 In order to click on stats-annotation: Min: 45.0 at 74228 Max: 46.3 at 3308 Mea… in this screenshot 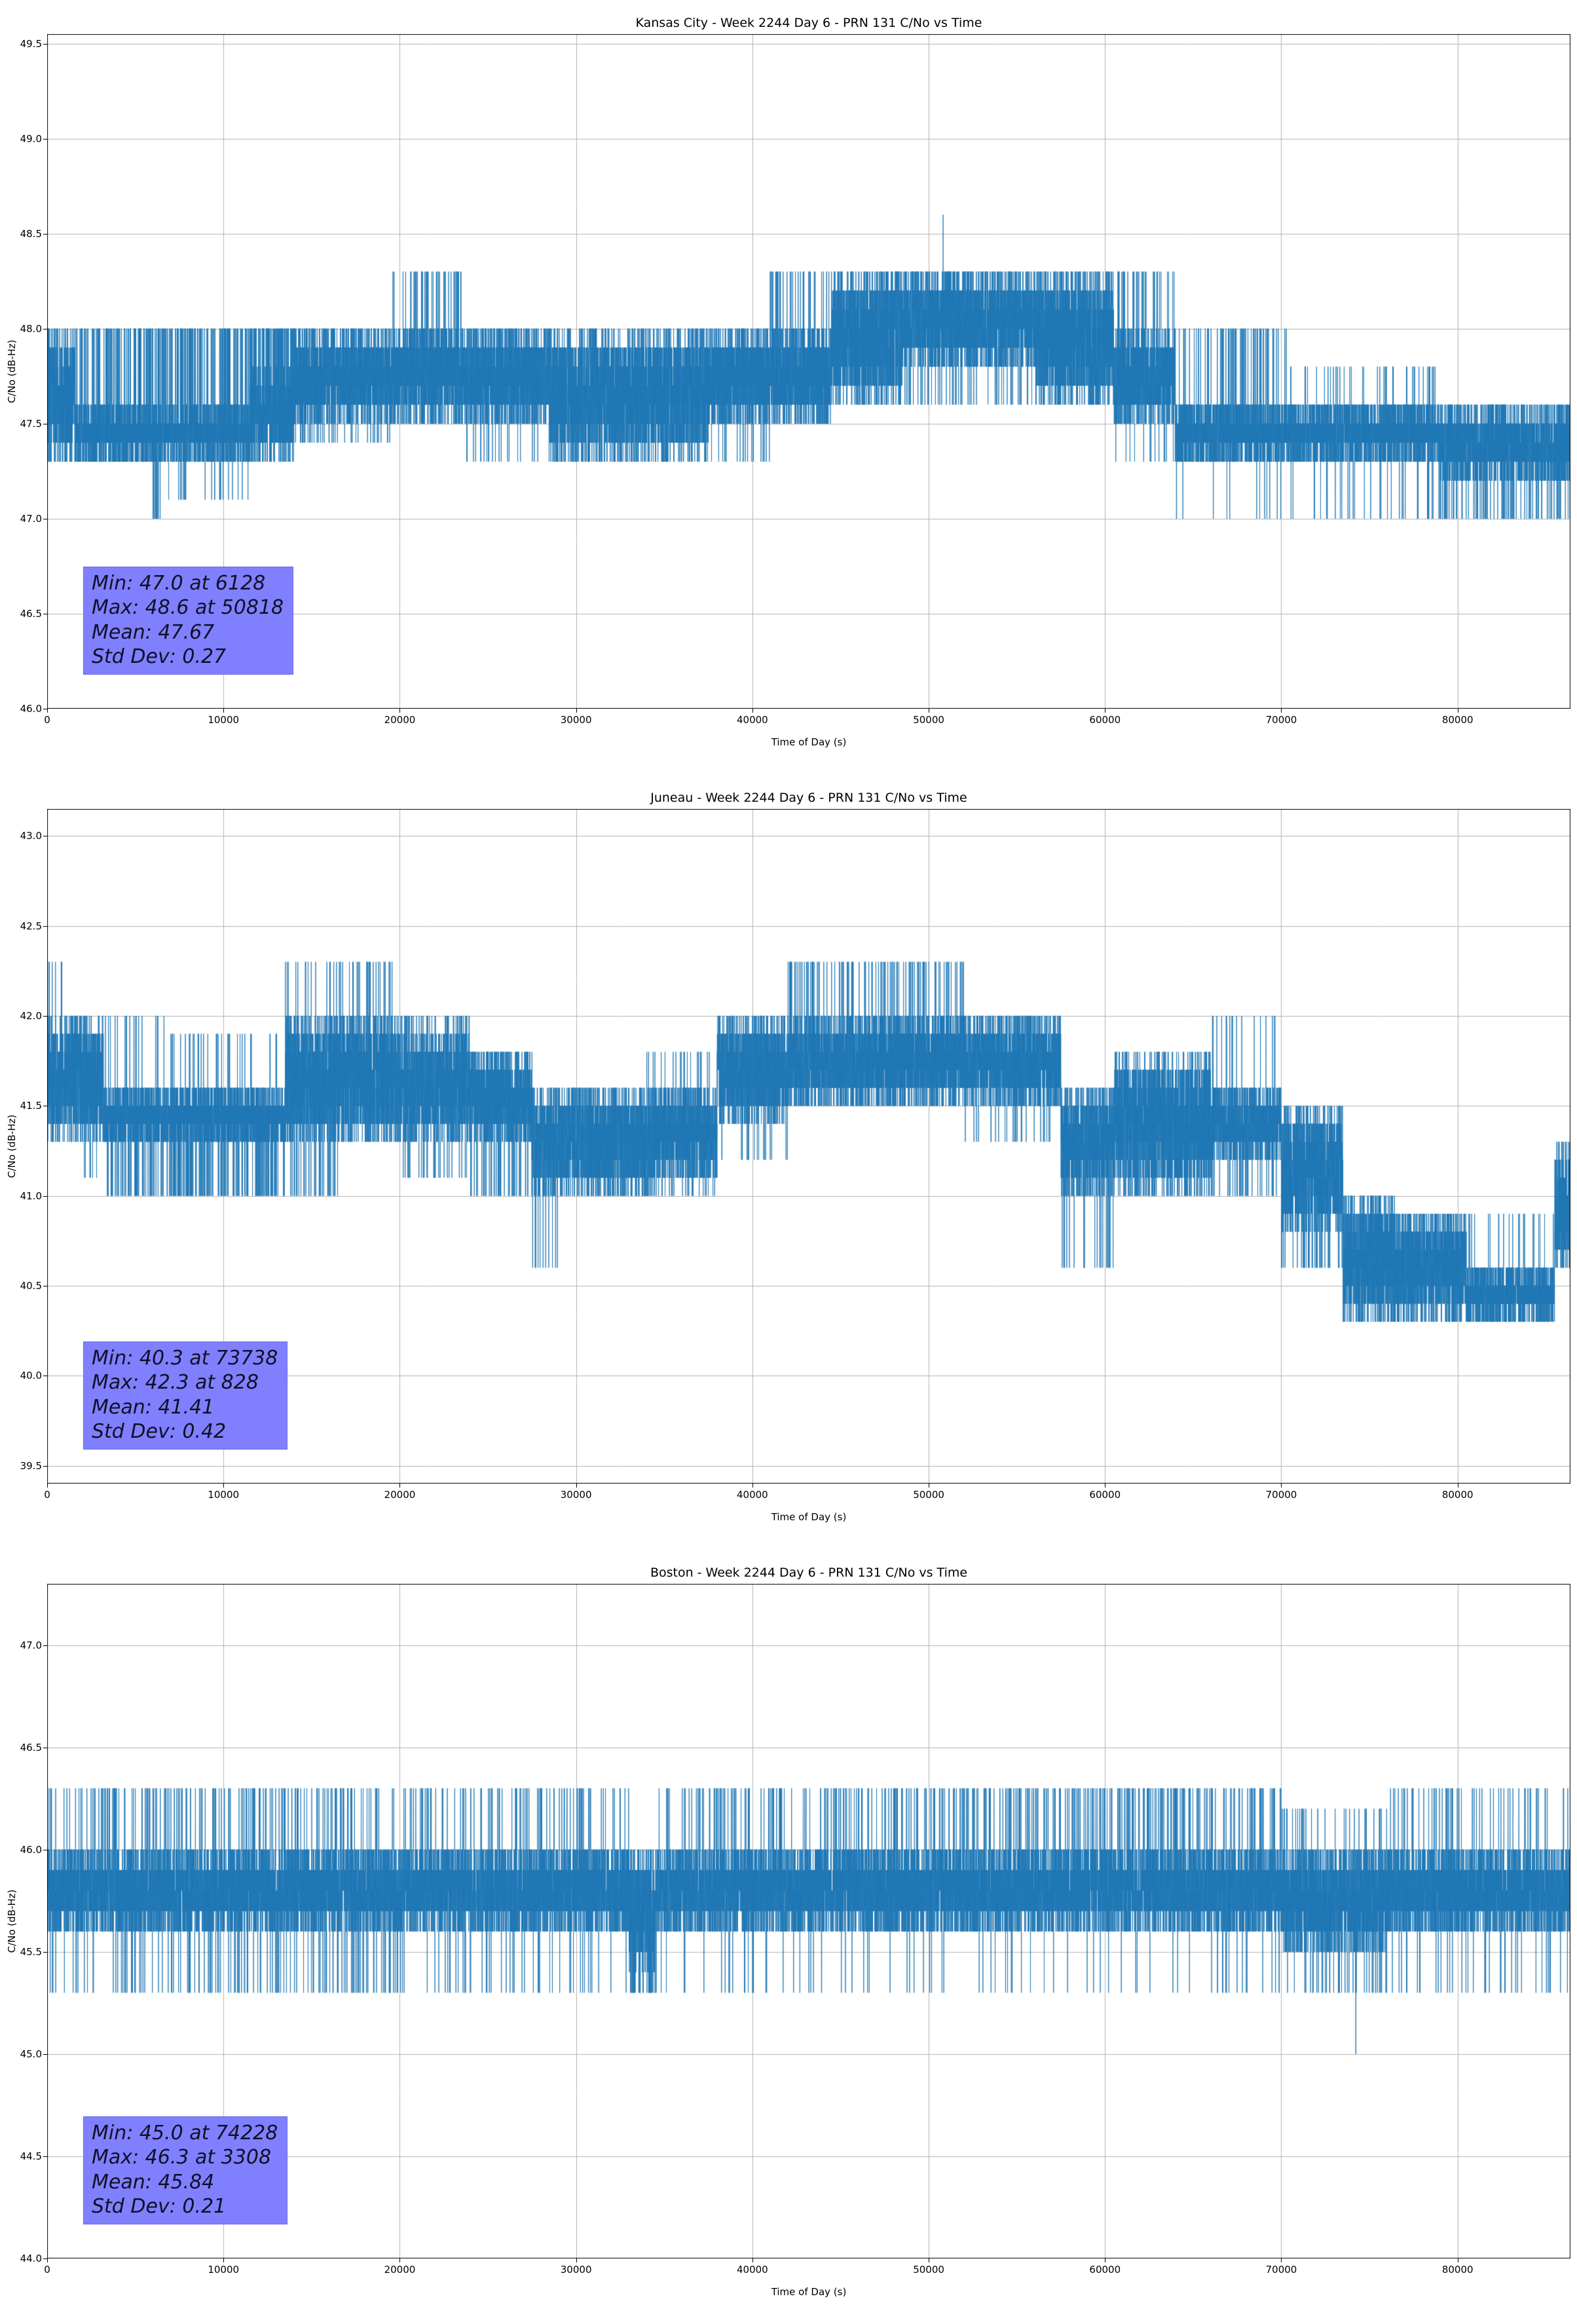, I will do `click(185, 2170)`.